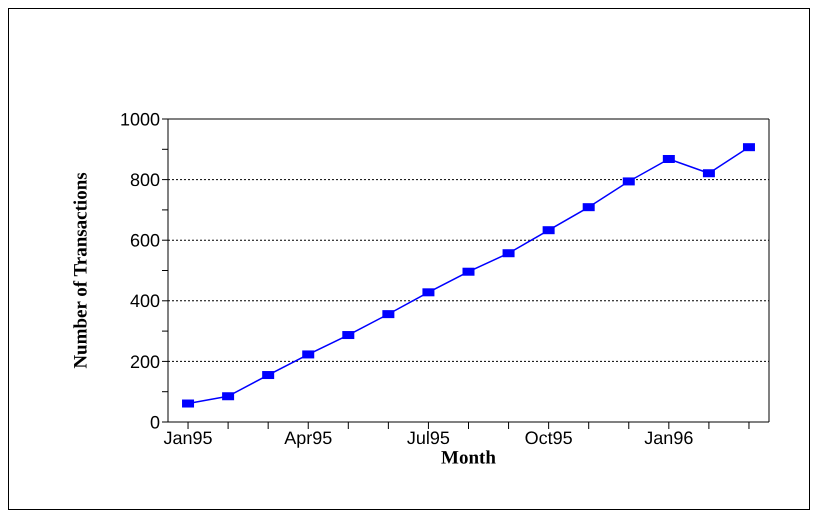  Describe the element at coordinates (428, 438) in the screenshot. I see `x-tick-label: Jul95` at that location.